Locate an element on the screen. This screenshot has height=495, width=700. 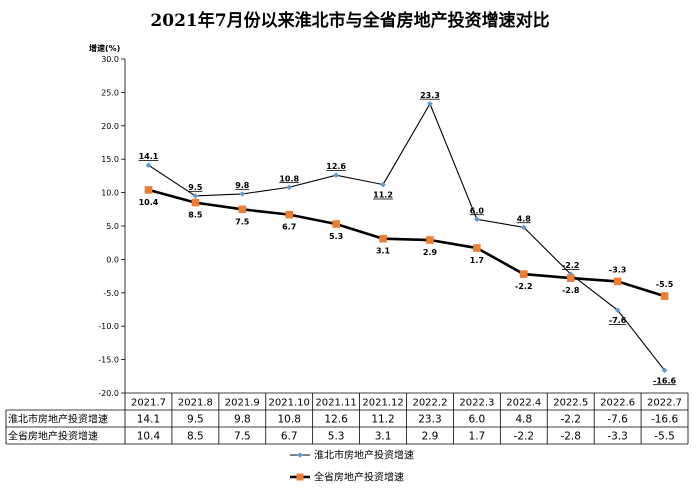
series-data-label: 23.3 is located at coordinates (430, 95).